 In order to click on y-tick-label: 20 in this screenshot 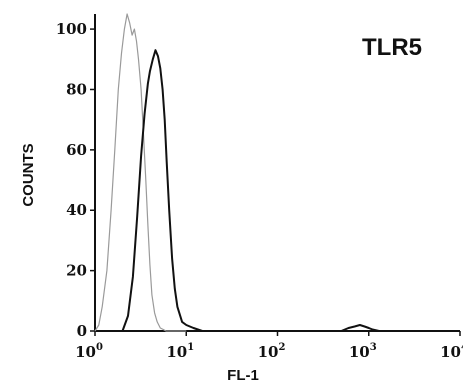, I will do `click(76, 271)`.